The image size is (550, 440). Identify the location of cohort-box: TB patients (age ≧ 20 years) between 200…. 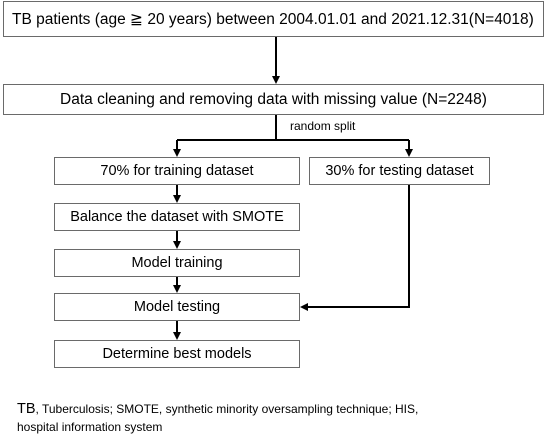
(273, 19).